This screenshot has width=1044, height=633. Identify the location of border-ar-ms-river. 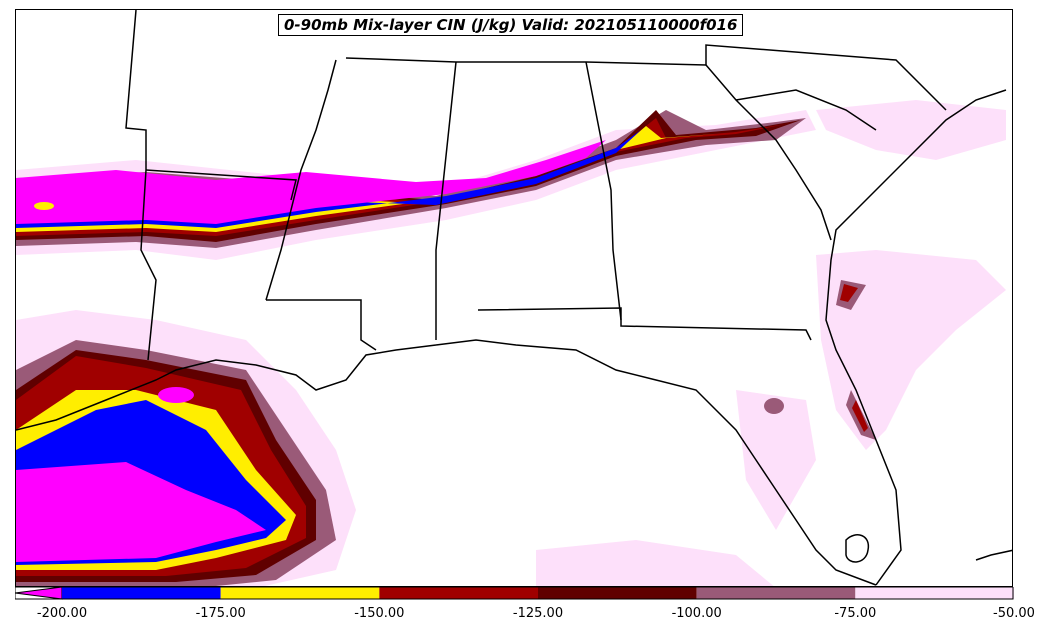
(301, 180).